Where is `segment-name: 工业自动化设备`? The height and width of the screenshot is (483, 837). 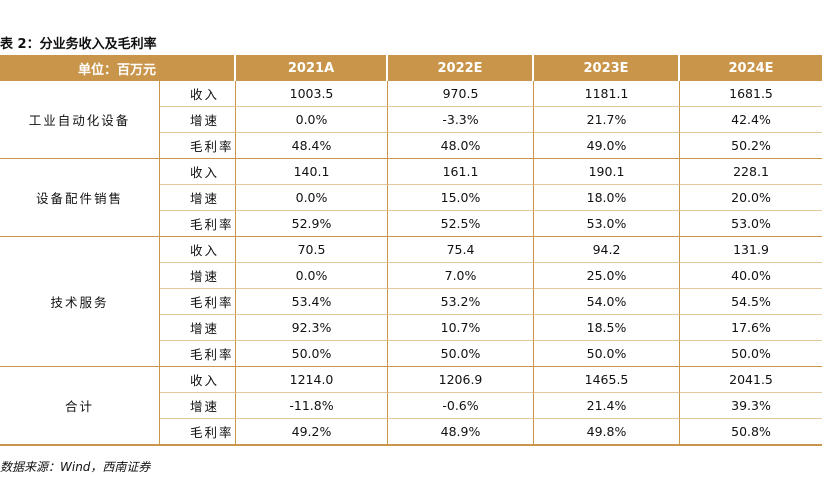
segment-name: 工业自动化设备 is located at coordinates (80, 120).